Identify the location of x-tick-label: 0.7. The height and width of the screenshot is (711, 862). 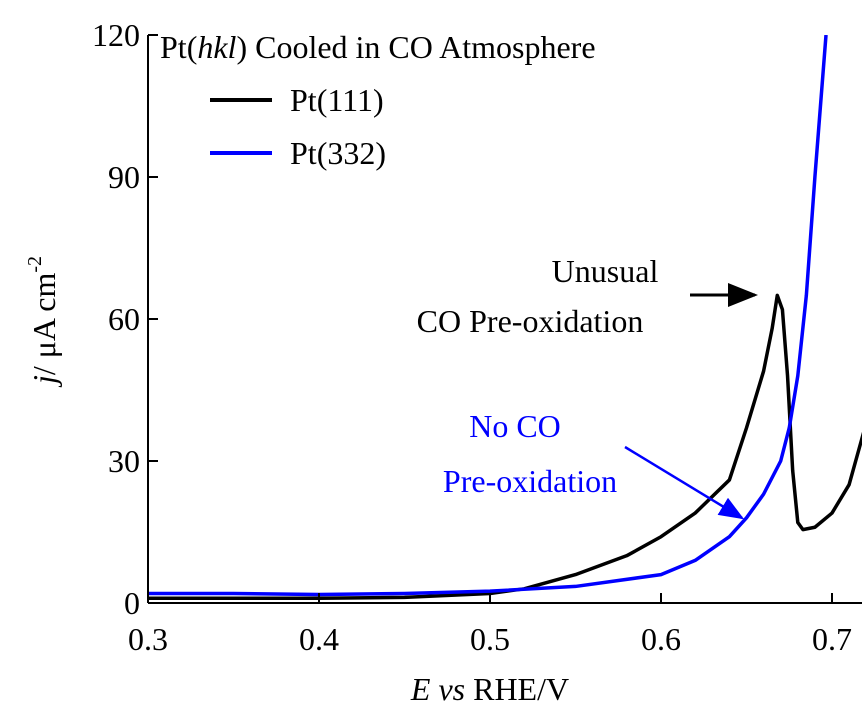
(832, 639).